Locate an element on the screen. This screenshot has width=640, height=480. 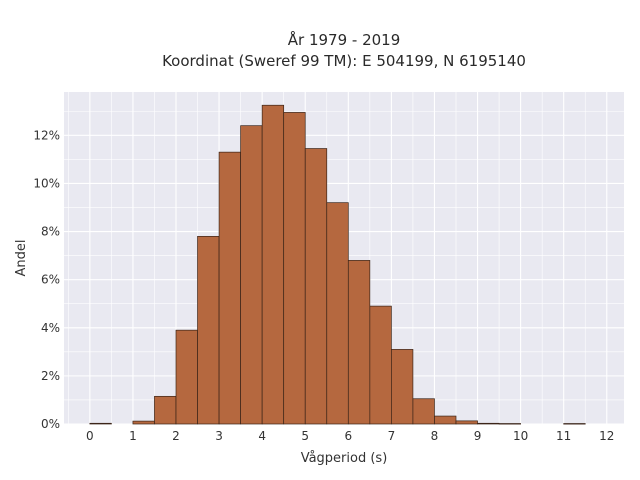
y-tick-label: 0% is located at coordinates (50, 424).